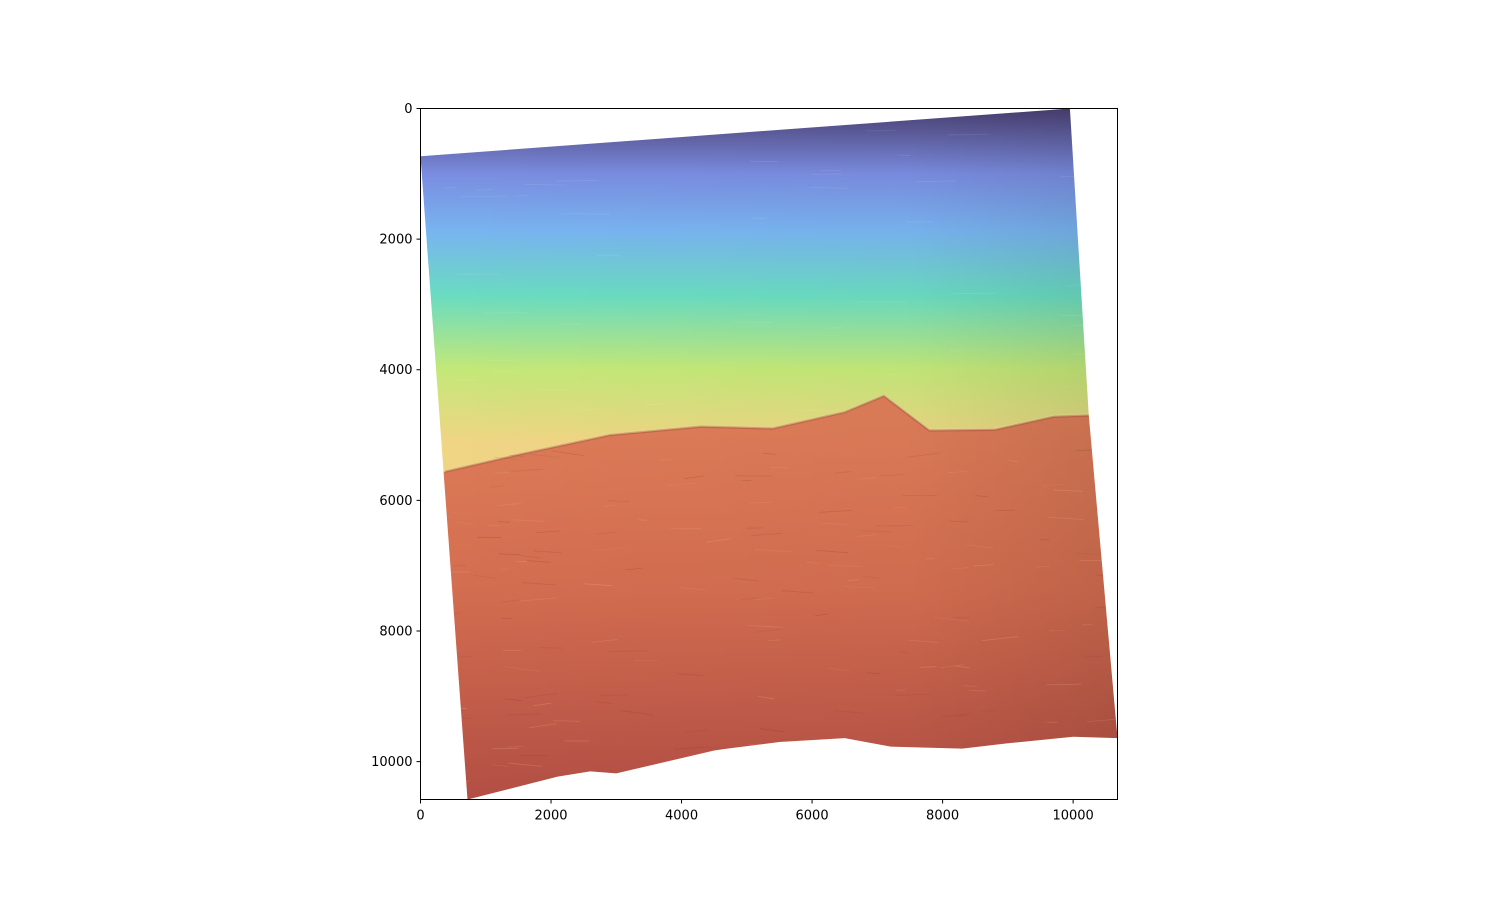 The image size is (1500, 900). I want to click on escarpment-edge, so click(767, 432).